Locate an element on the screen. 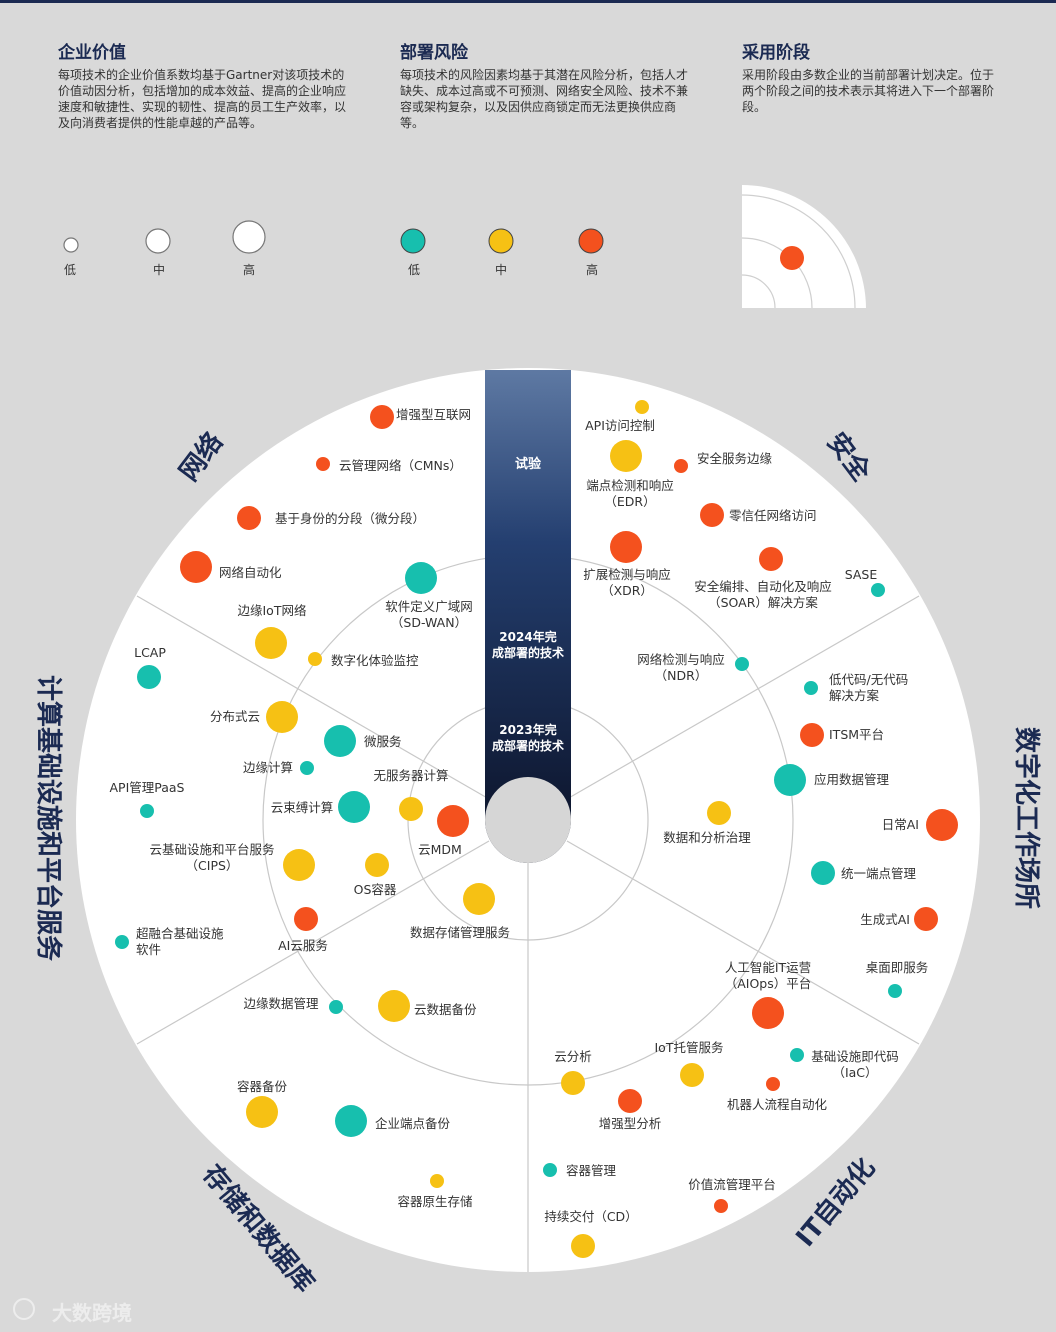  legend-value-mid-label: 中 is located at coordinates (159, 270).